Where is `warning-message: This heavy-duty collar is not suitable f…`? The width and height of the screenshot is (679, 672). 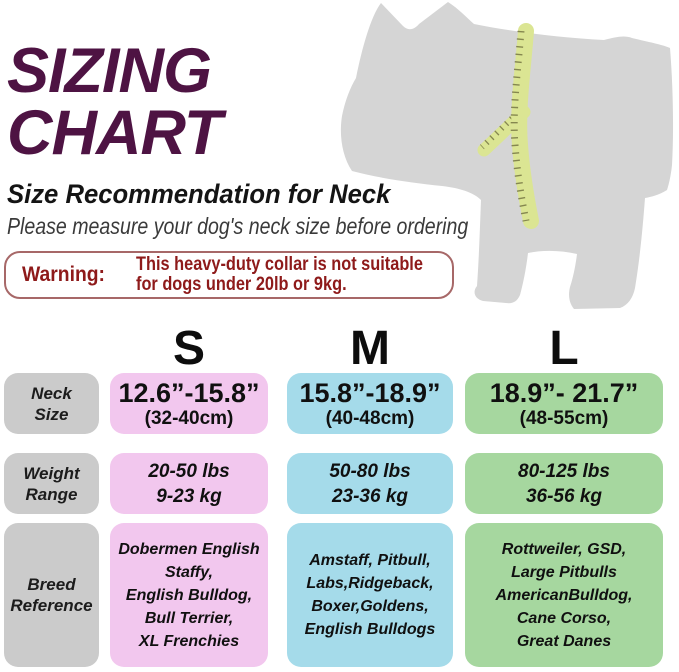
warning-message: This heavy-duty collar is not suitable f… is located at coordinates (279, 275).